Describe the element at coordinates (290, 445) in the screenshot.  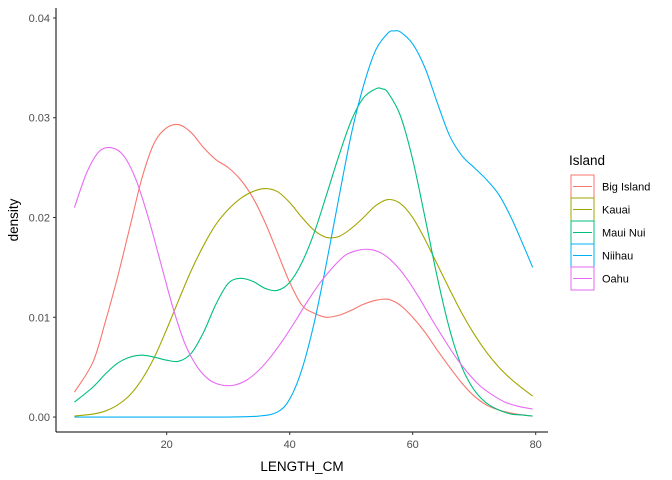
I see `x-tick-label: 40` at that location.